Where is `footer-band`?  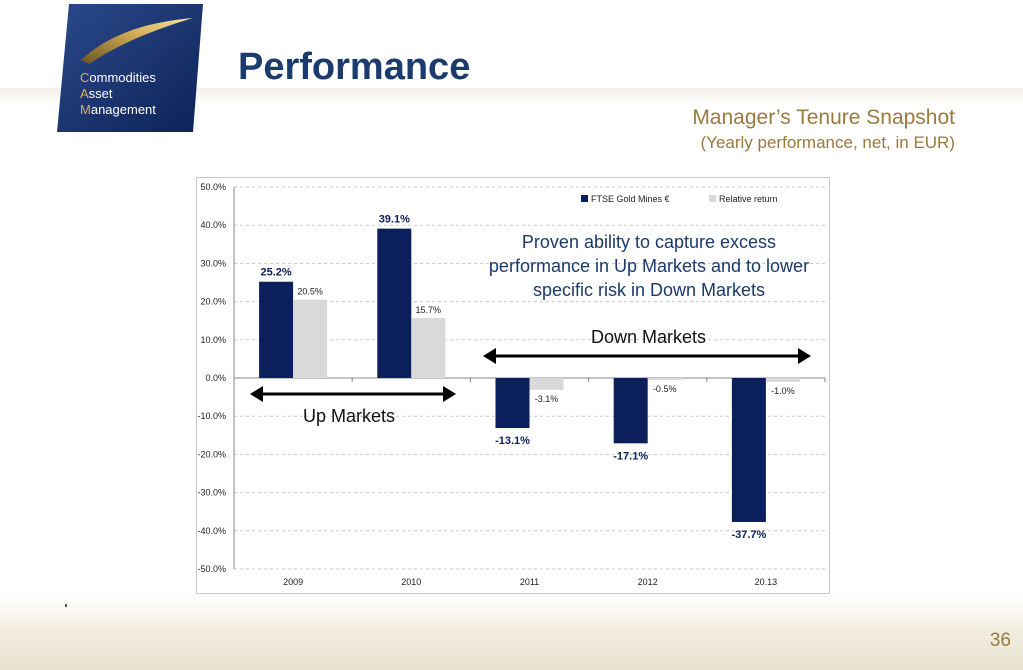
footer-band is located at coordinates (511, 633).